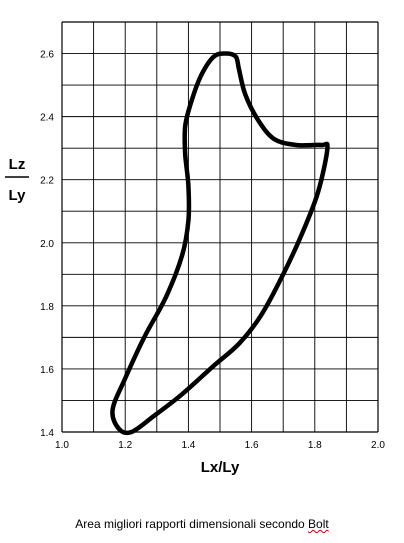 The image size is (404, 543). I want to click on x-tick-label: 1.4, so click(188, 445).